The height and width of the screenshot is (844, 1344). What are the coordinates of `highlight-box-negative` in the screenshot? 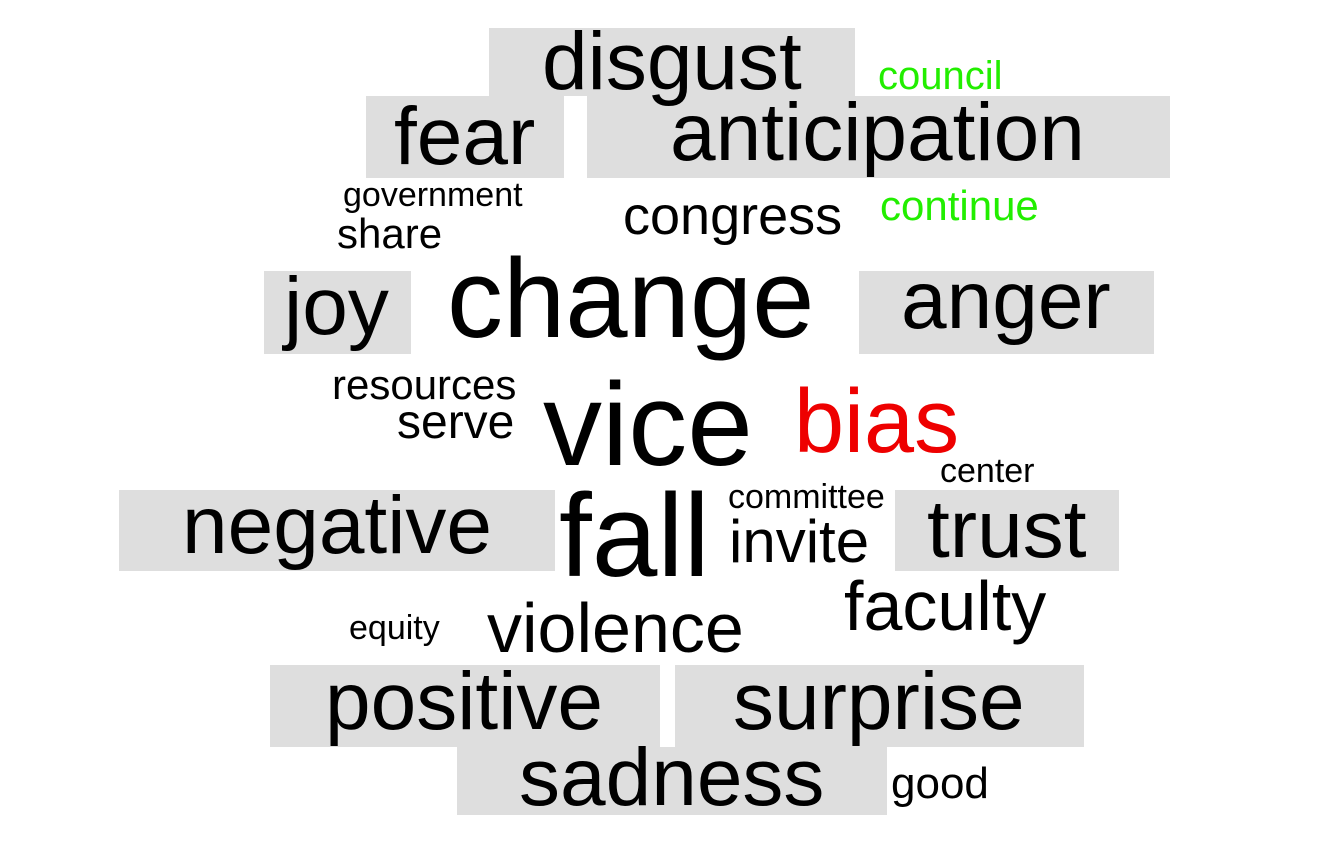 It's located at (337, 530).